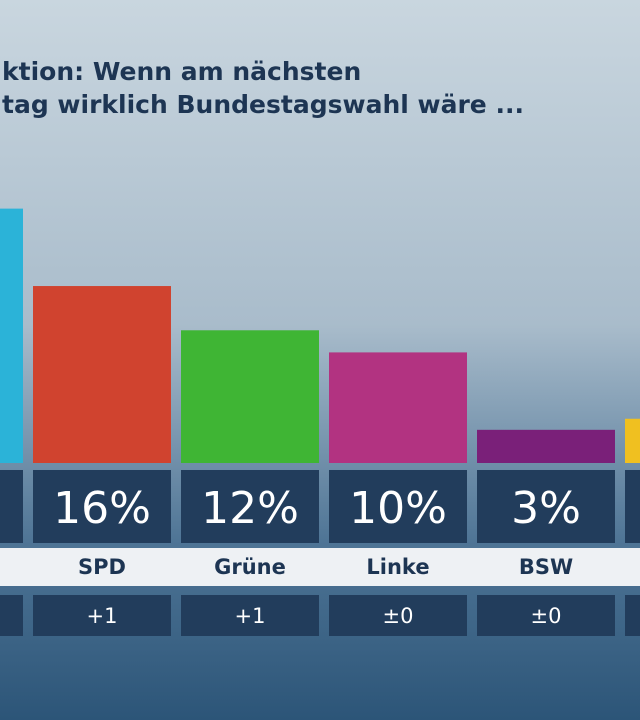  What do you see at coordinates (250, 567) in the screenshot?
I see `category-label: Grüne` at bounding box center [250, 567].